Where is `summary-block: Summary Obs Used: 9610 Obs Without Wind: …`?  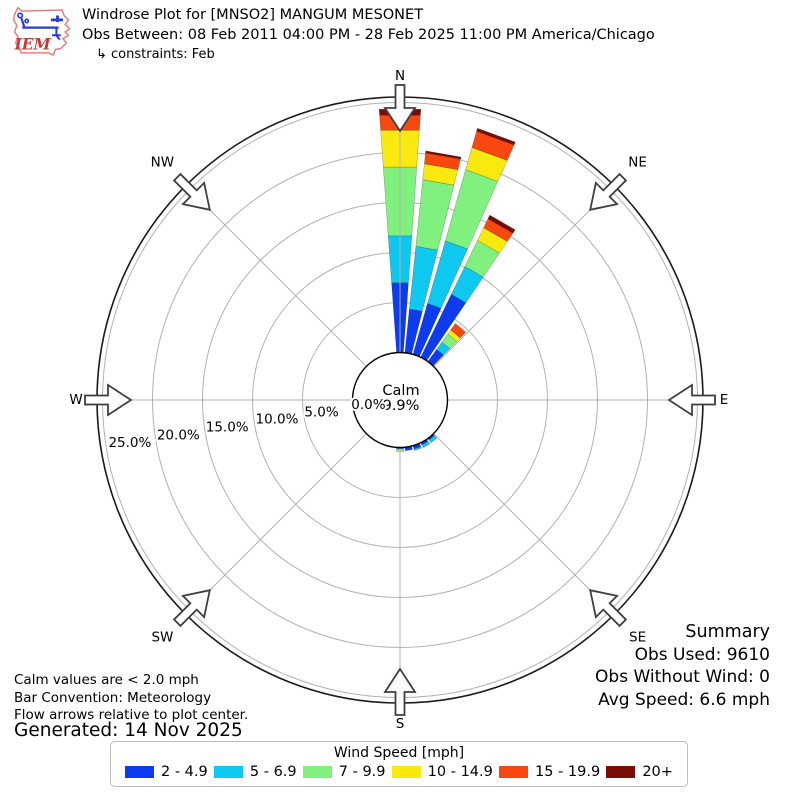
summary-block: Summary Obs Used: 9610 Obs Without Wind: … is located at coordinates (682, 666).